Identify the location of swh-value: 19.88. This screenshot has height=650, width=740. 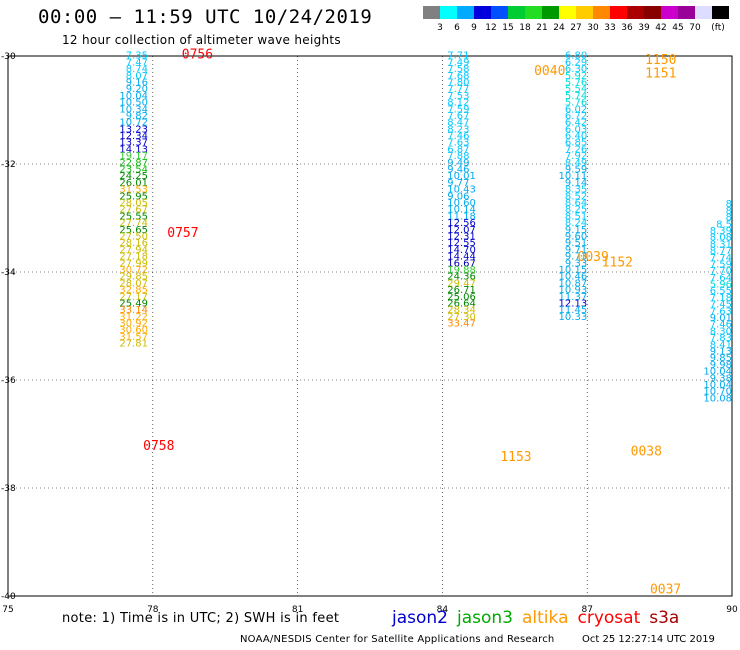
(461, 270).